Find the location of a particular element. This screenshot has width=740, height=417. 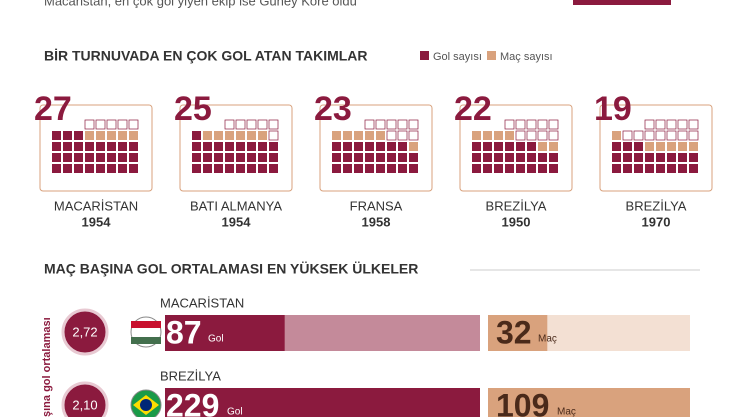

average-badge is located at coordinates (85, 399).